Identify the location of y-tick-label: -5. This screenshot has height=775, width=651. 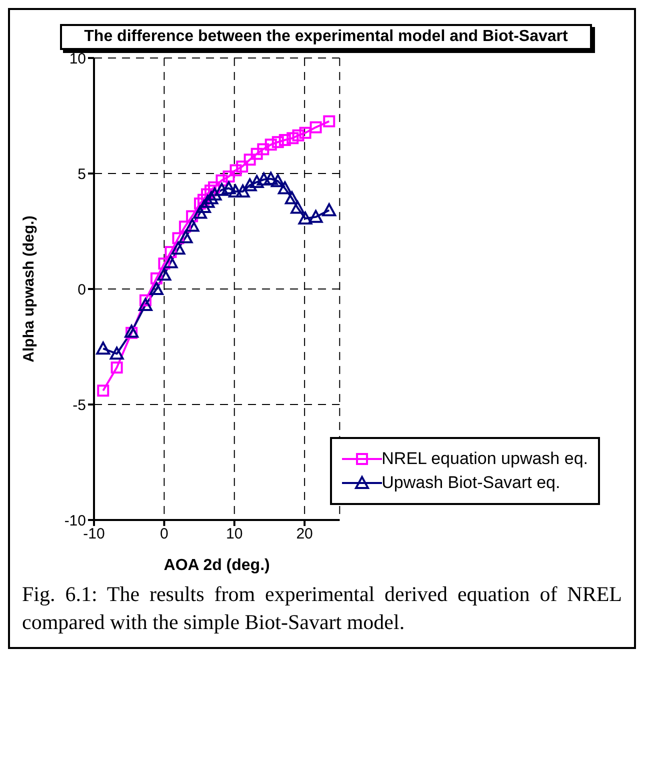
(79, 405).